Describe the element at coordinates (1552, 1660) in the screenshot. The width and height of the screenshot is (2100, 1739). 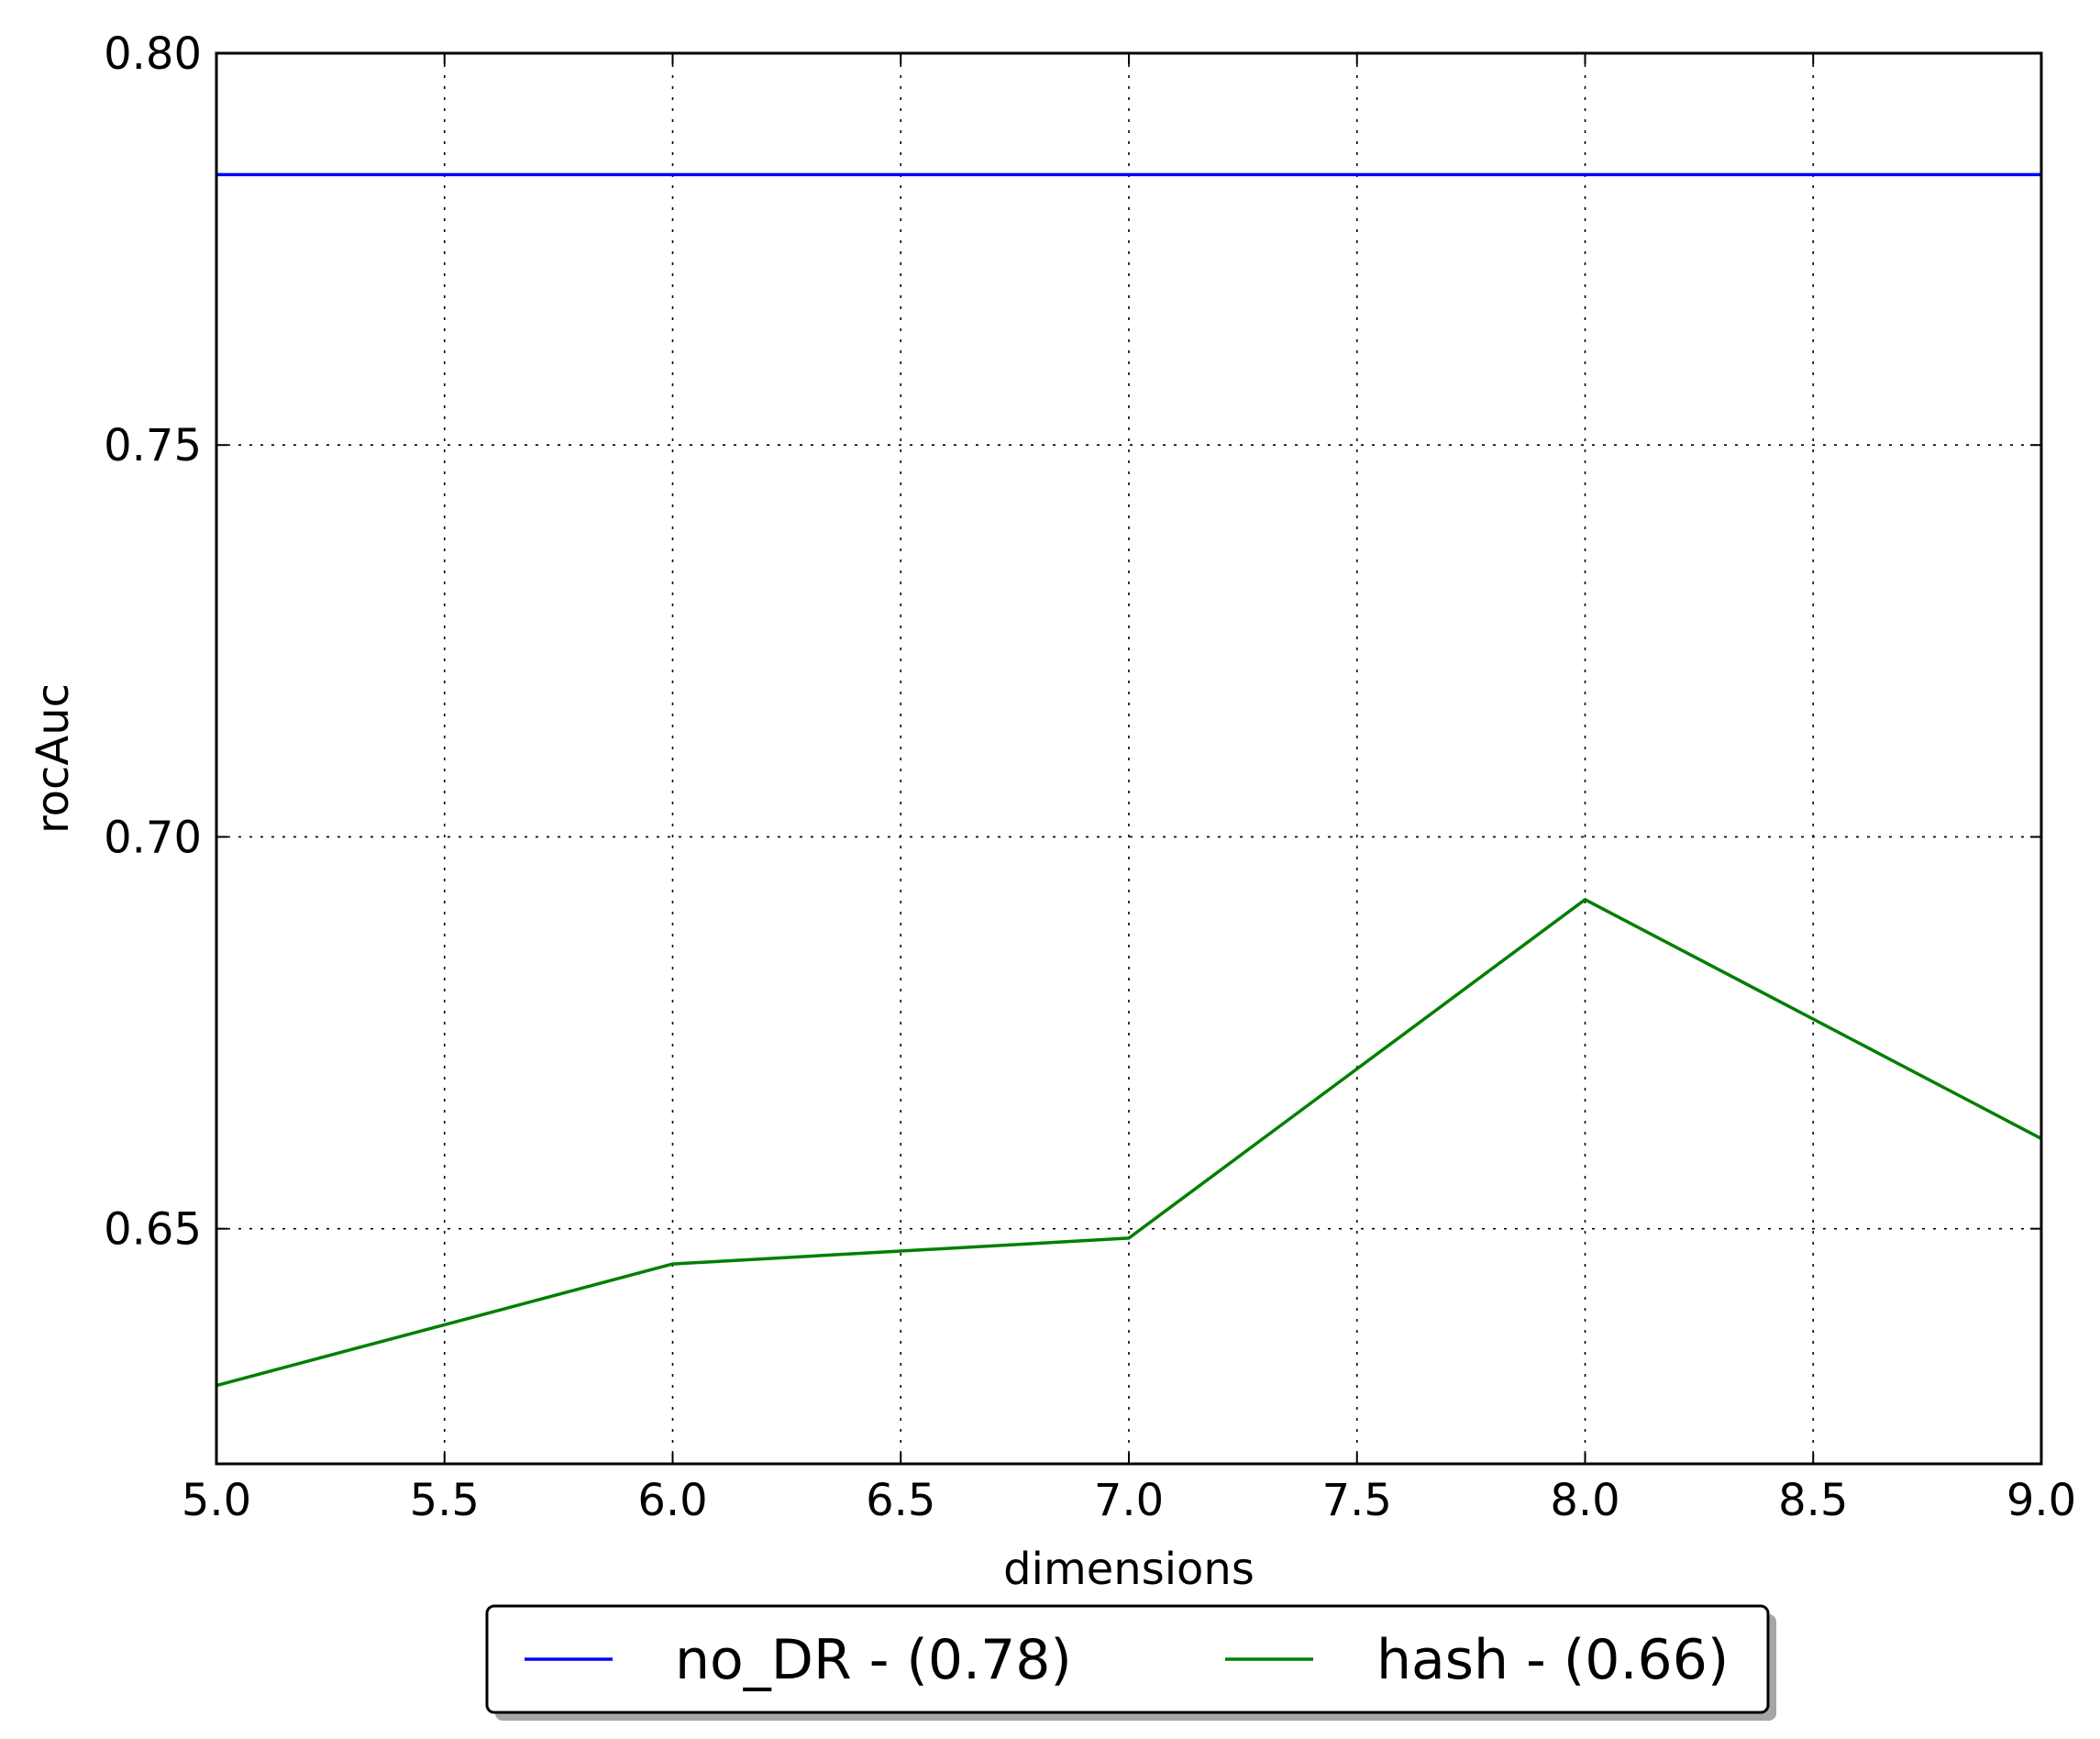
I see `legend-label-hash: hash - (0.66)` at that location.